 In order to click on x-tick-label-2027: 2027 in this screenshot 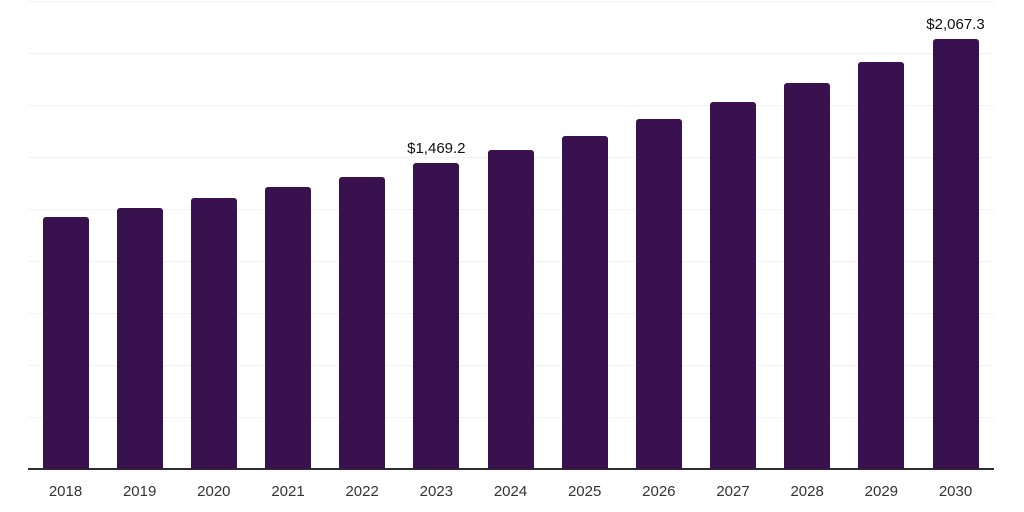, I will do `click(733, 491)`.